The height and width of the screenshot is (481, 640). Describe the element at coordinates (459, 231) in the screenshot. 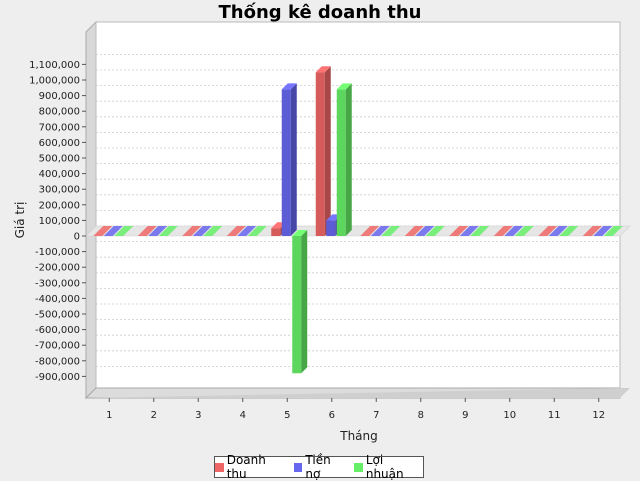

I see `bar-Doanh thu-9` at that location.